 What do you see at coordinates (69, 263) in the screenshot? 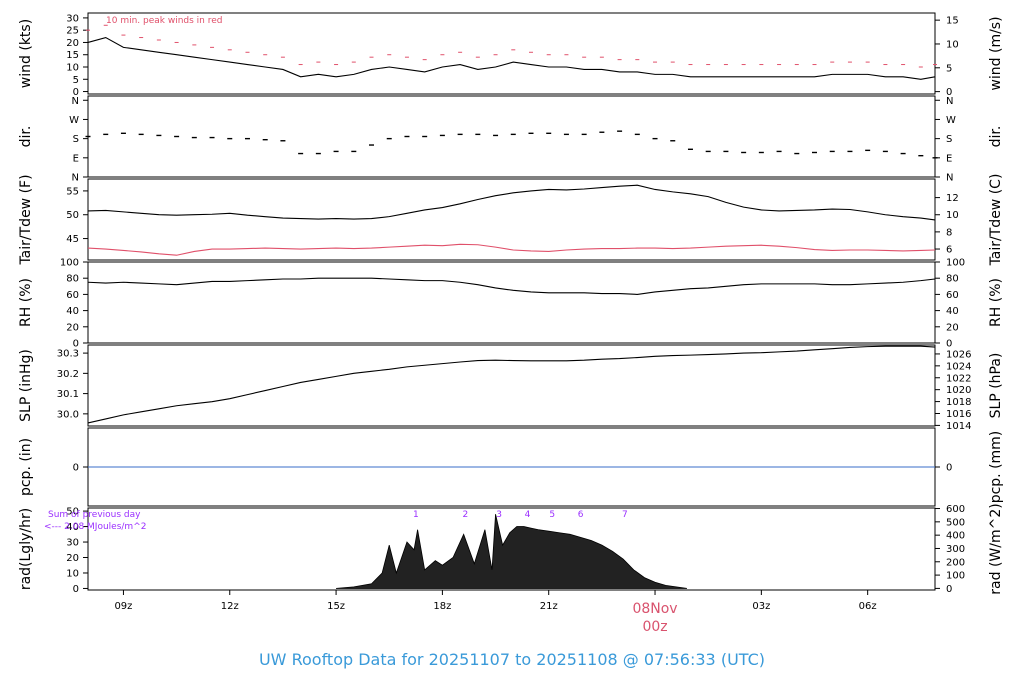
I see `rh-left-tick-label: 100` at bounding box center [69, 263].